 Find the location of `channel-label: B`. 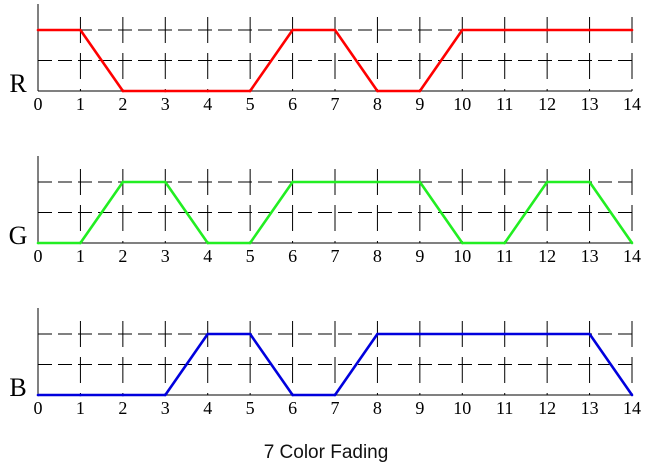

channel-label: B is located at coordinates (17, 387).